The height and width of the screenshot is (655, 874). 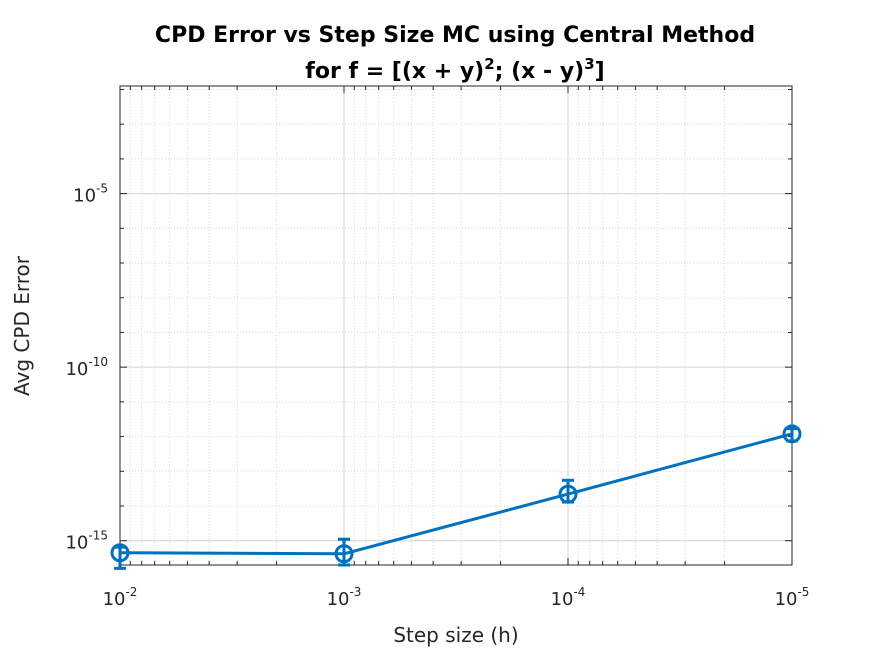 What do you see at coordinates (455, 635) in the screenshot?
I see `x-axis-label: Step size (h)` at bounding box center [455, 635].